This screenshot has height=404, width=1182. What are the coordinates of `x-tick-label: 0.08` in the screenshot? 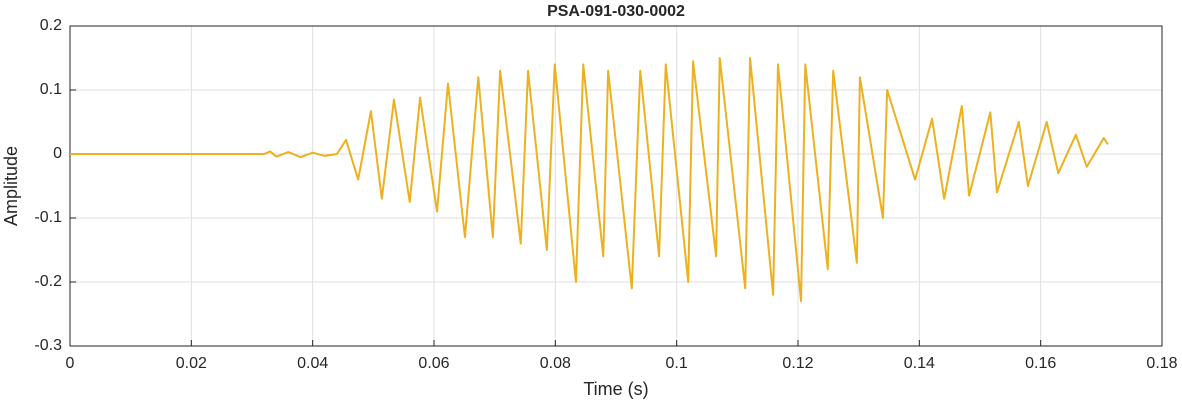 It's located at (555, 363).